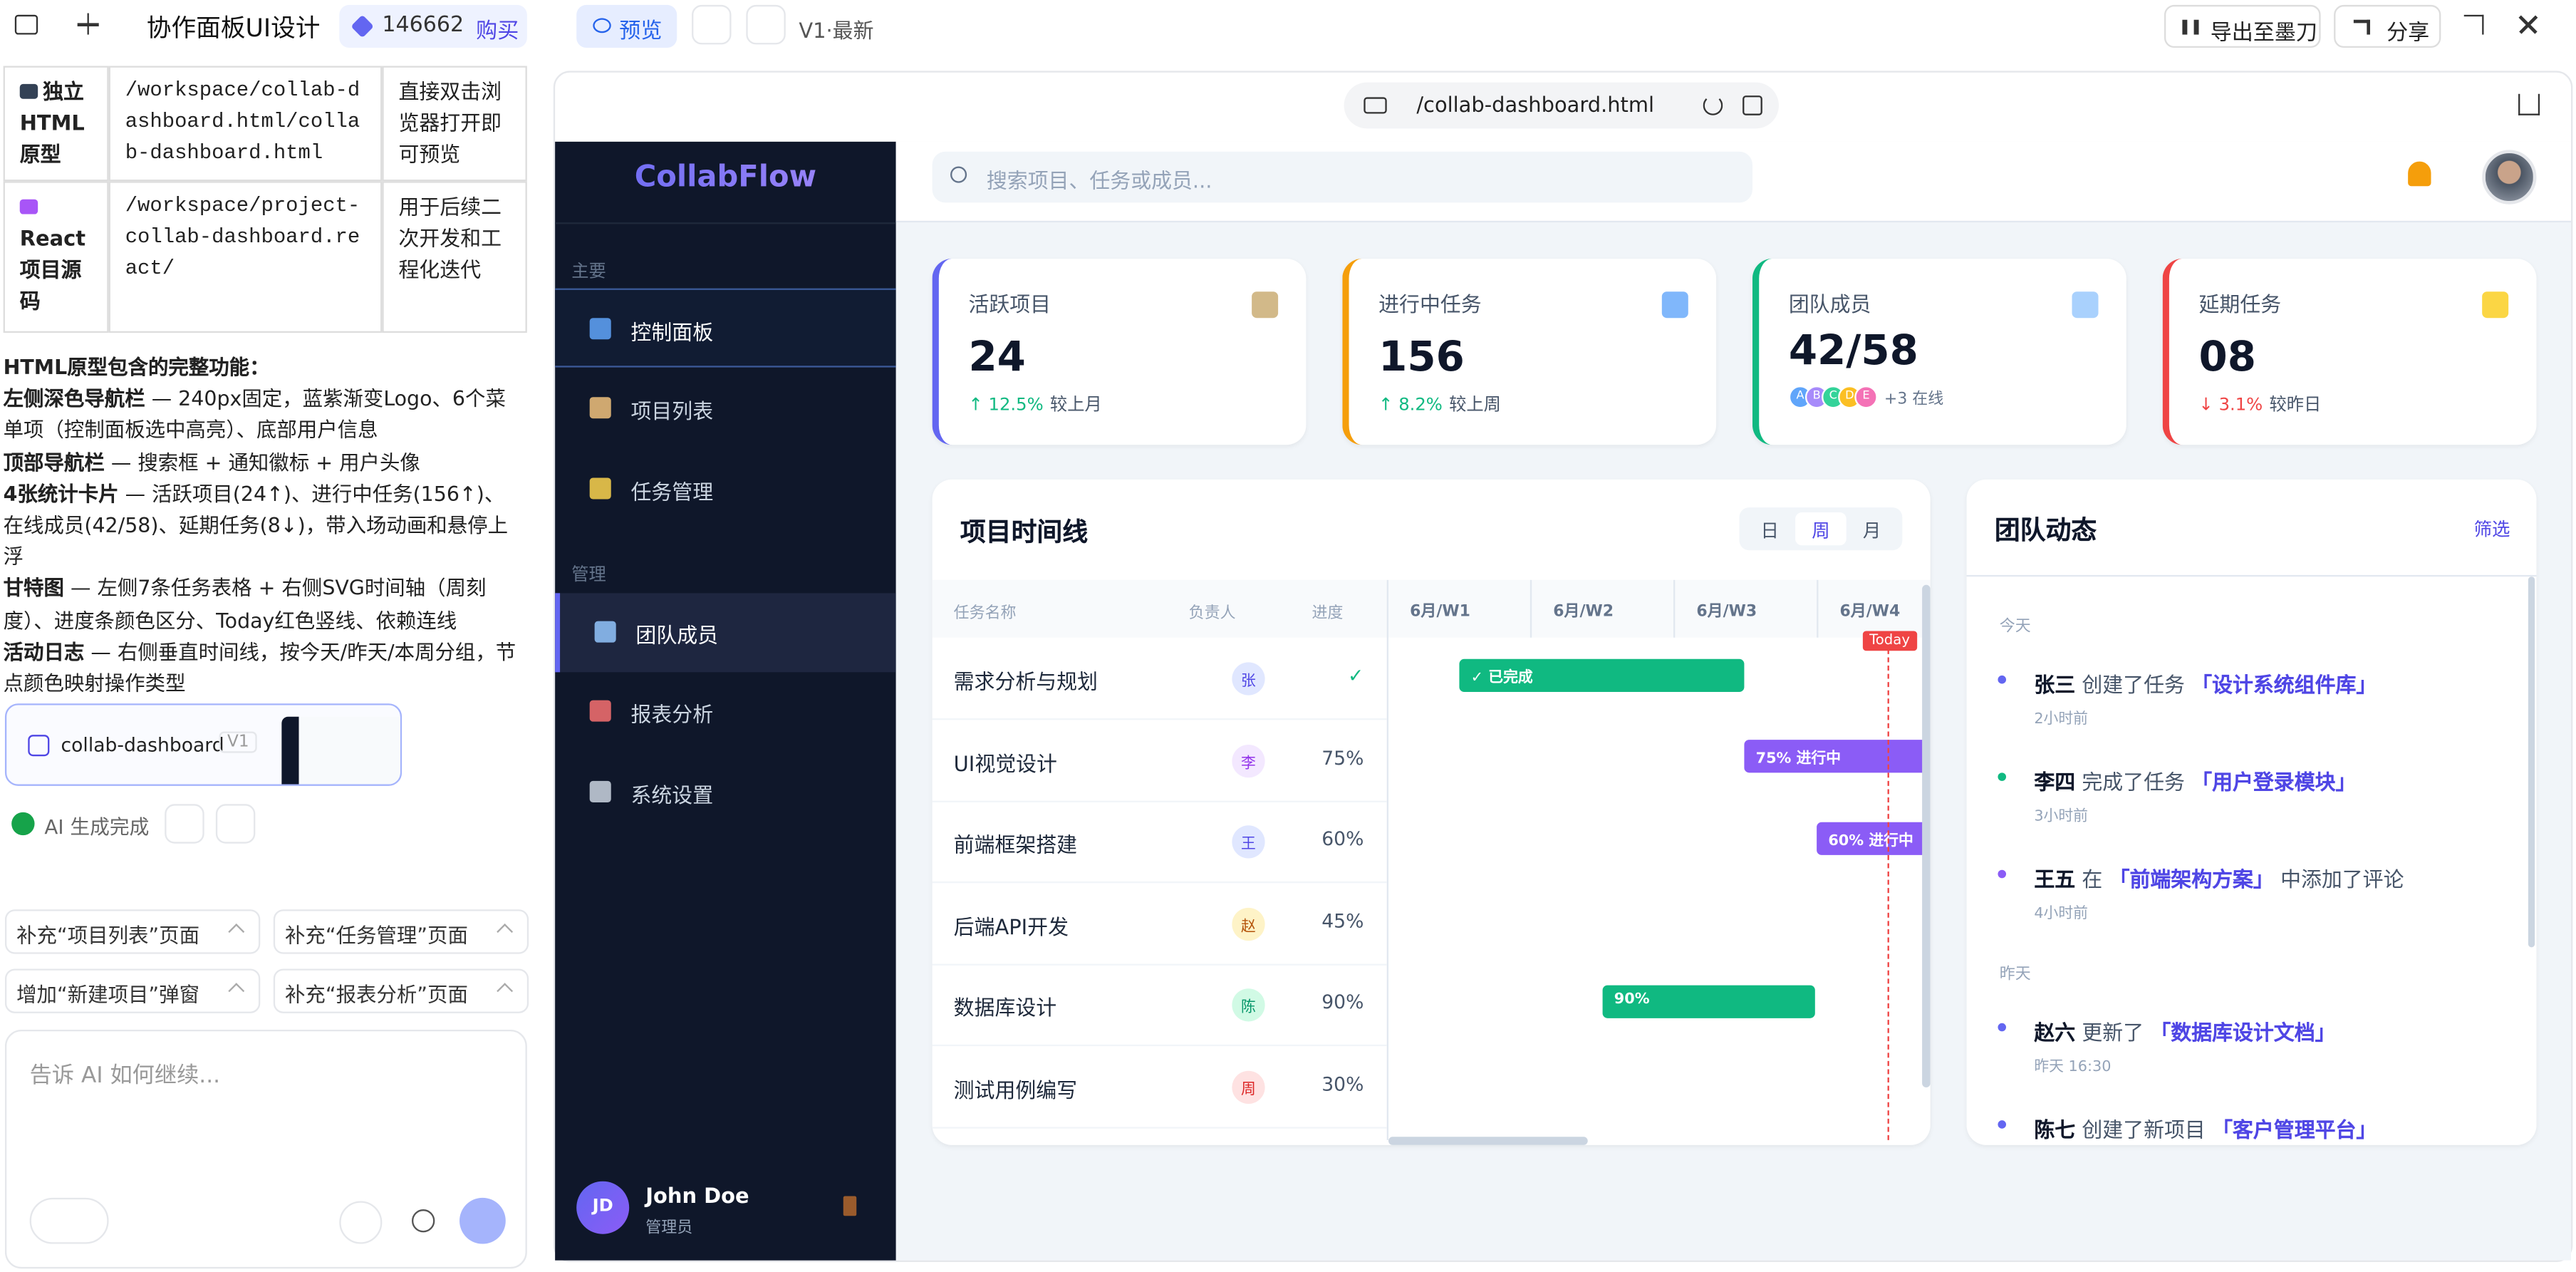 The height and width of the screenshot is (1272, 2576). I want to click on week-divider, so click(1531, 608).